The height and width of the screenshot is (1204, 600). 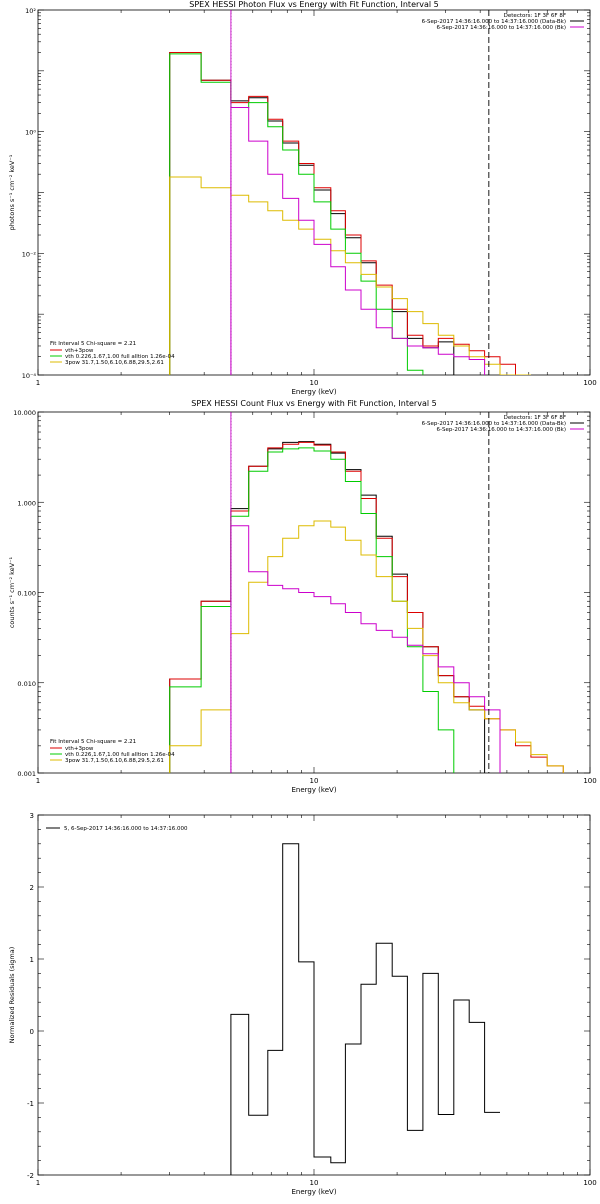 What do you see at coordinates (26, 594) in the screenshot?
I see `y-tick-label: 0.100` at bounding box center [26, 594].